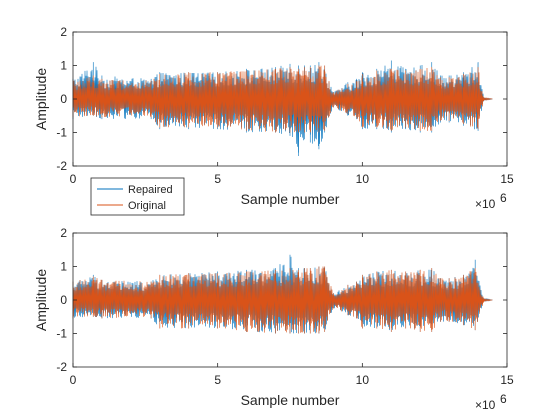 The width and height of the screenshot is (560, 420). I want to click on legend: Repaired Original, so click(137, 196).